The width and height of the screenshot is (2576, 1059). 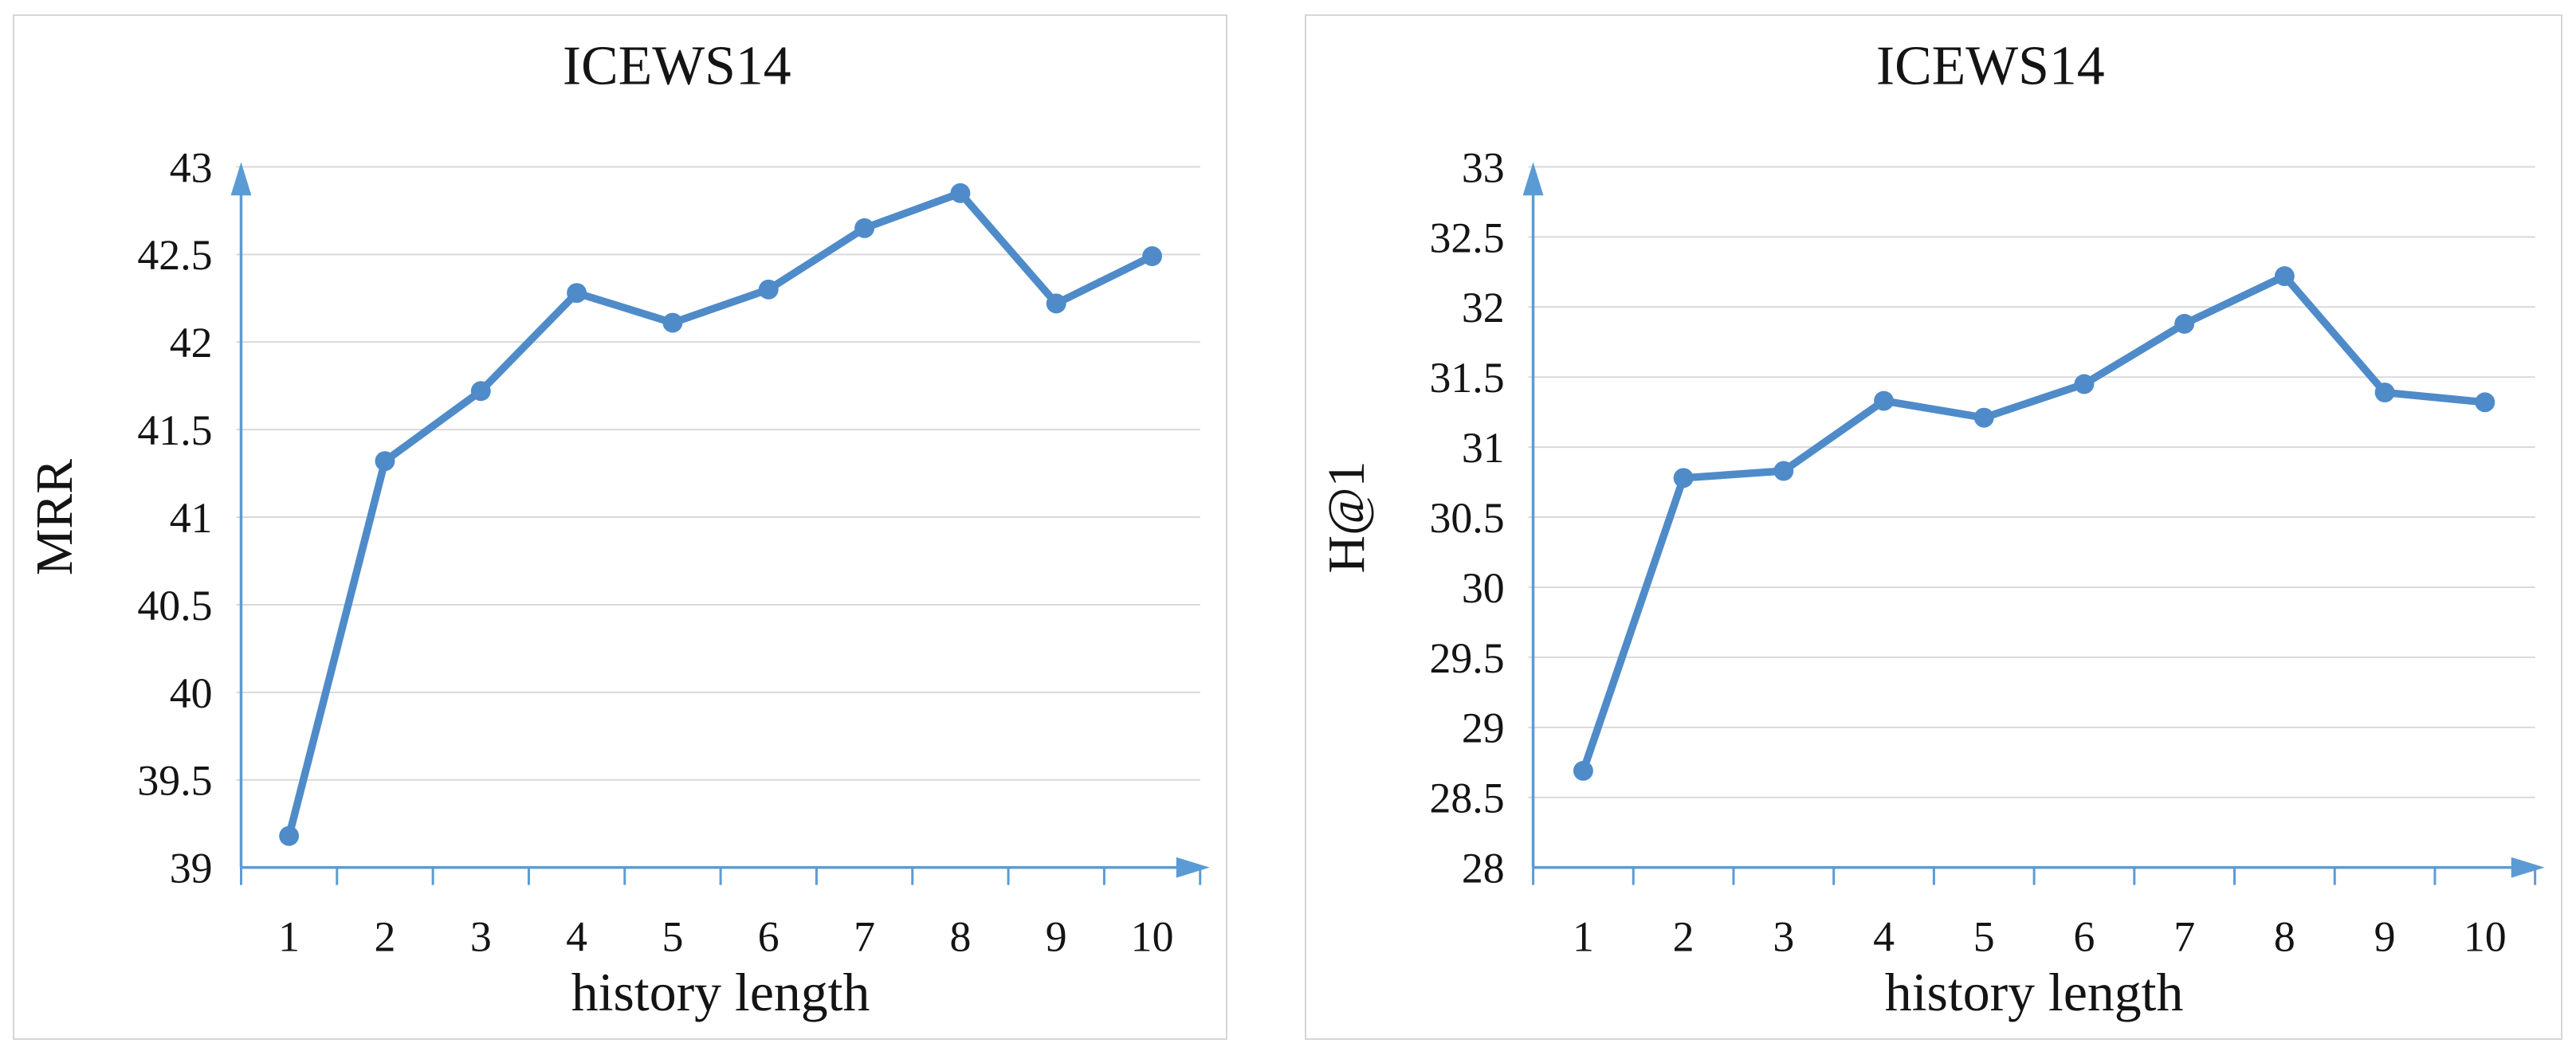 What do you see at coordinates (174, 781) in the screenshot?
I see `y-tick-label: 39.5` at bounding box center [174, 781].